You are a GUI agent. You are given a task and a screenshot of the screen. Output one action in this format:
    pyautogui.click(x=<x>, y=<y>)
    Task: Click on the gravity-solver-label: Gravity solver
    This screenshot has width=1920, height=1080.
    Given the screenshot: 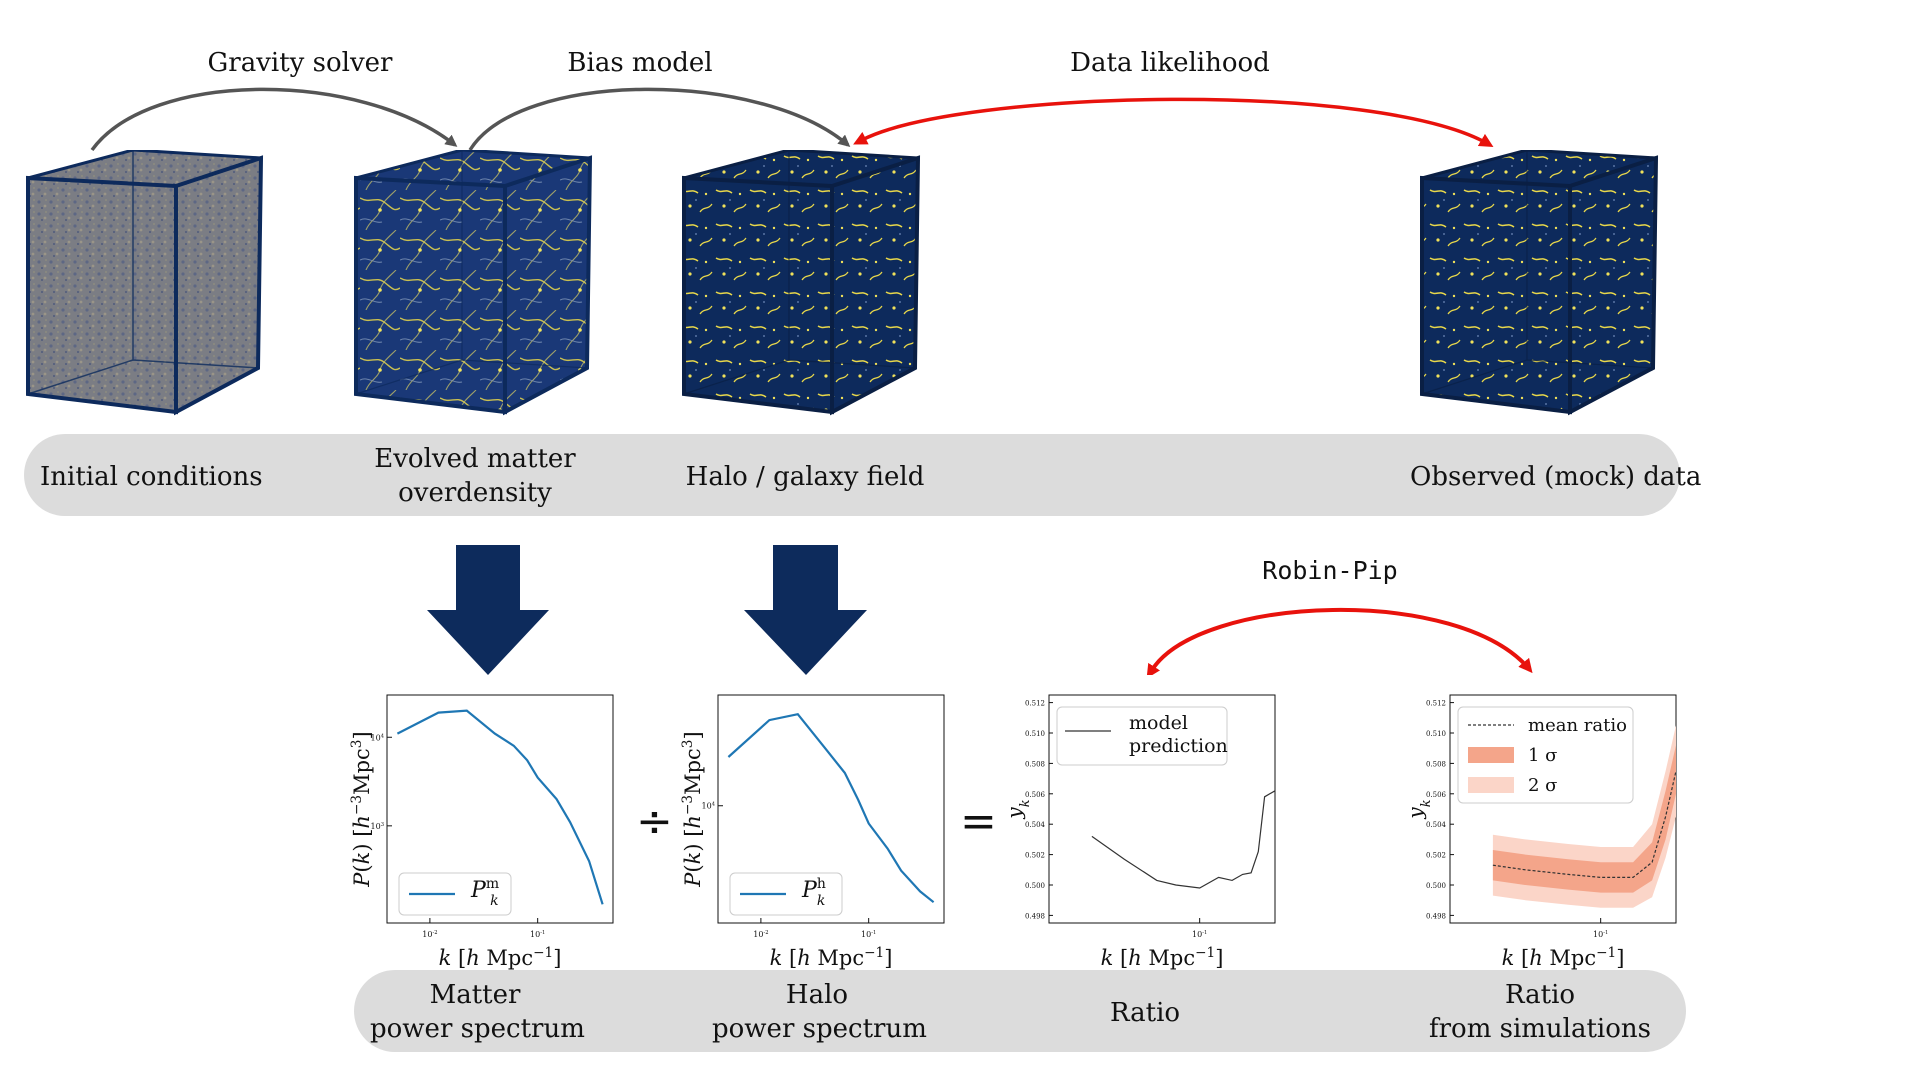 What is the action you would take?
    pyautogui.click(x=300, y=63)
    